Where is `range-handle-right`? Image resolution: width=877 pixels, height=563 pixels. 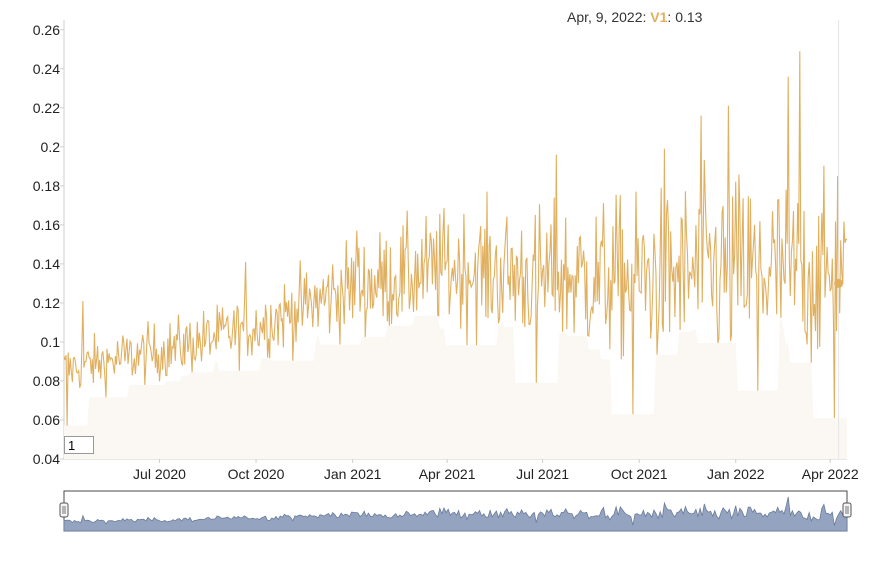
range-handle-right is located at coordinates (847, 510).